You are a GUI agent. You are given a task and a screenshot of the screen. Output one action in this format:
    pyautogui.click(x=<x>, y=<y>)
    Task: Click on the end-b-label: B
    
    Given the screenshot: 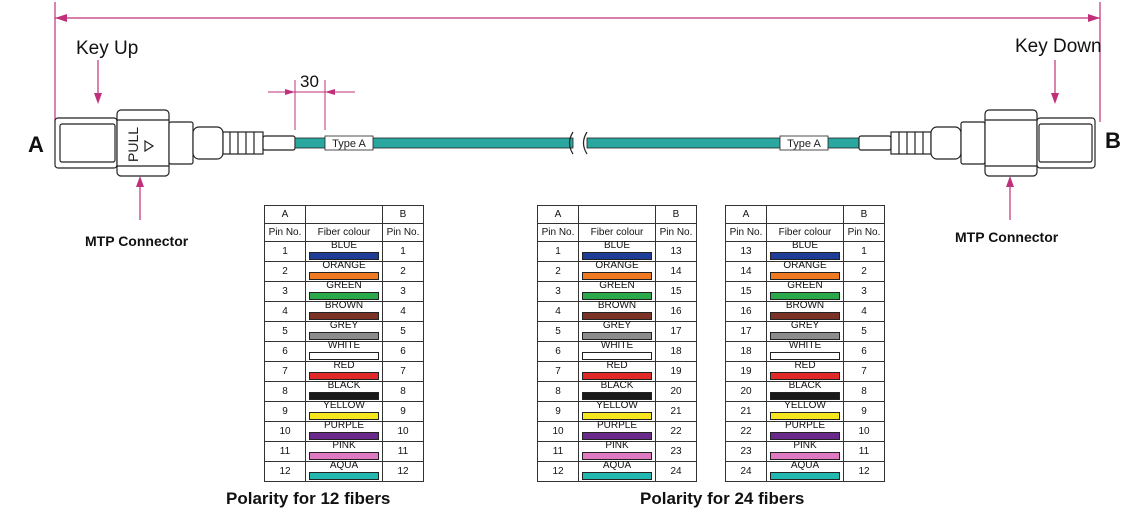 What is the action you would take?
    pyautogui.click(x=1113, y=140)
    